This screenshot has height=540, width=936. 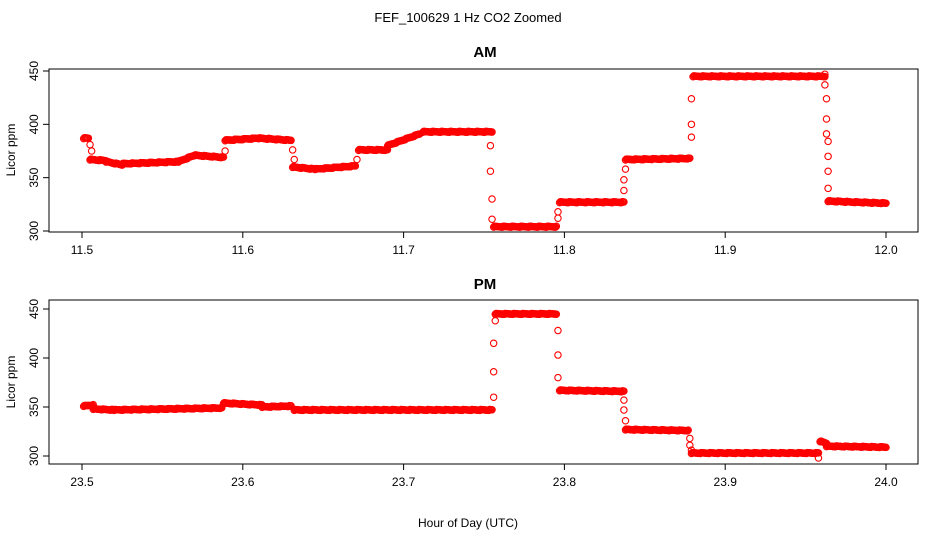 I want to click on x-tick-label: 23.5, so click(x=82, y=482).